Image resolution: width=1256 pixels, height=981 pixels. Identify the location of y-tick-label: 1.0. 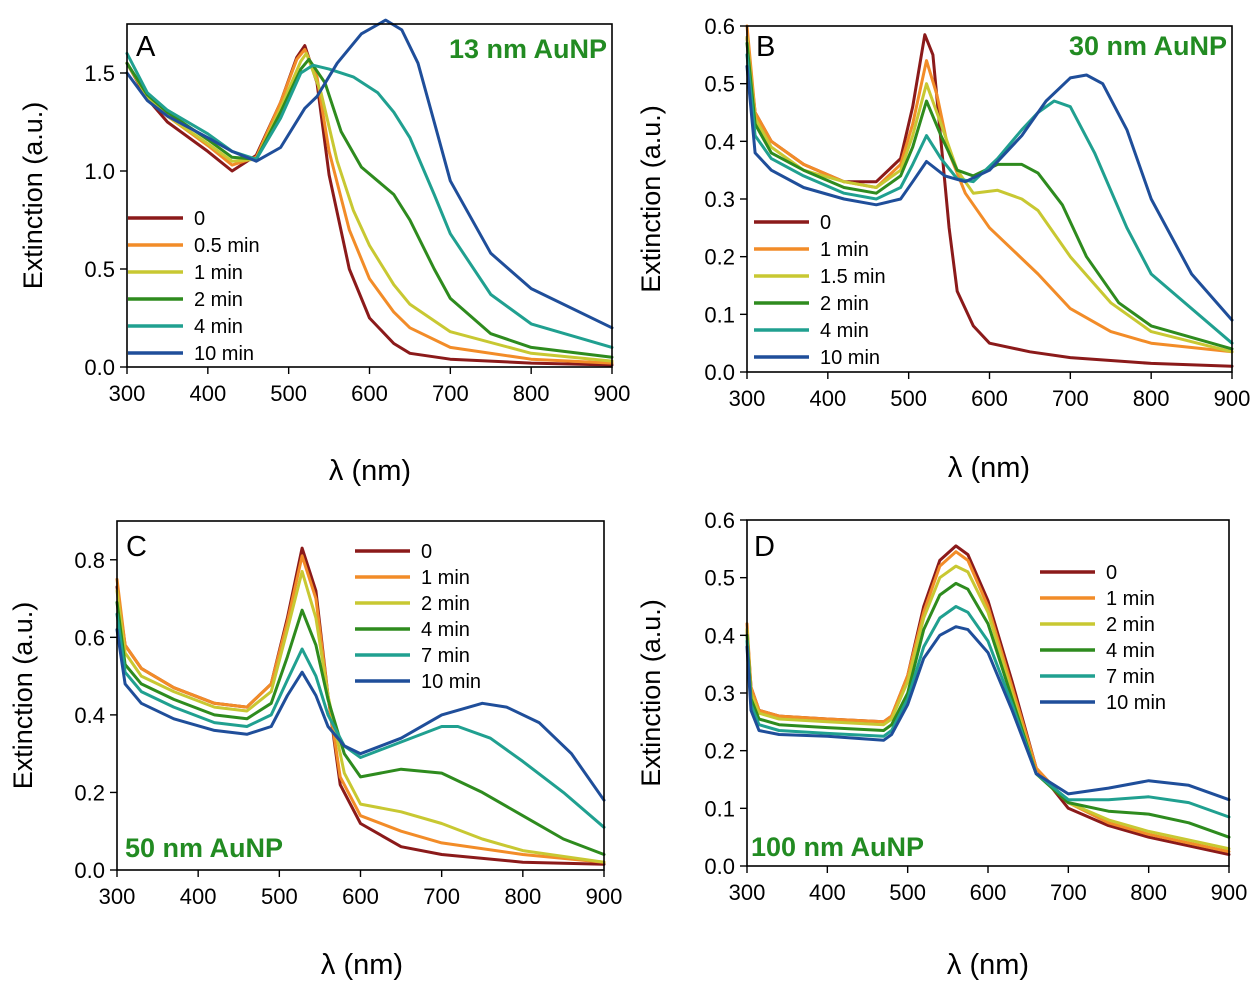
(99, 171).